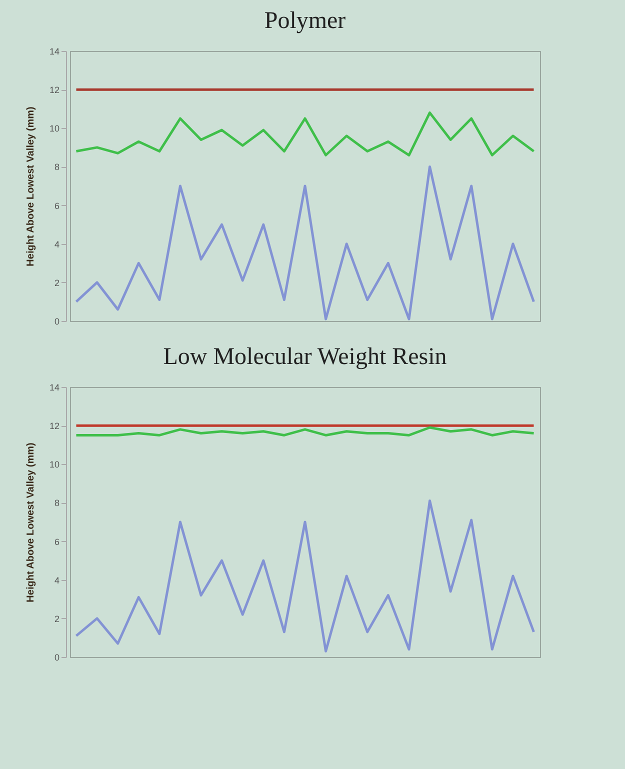  I want to click on chart-title: Polymer, so click(305, 21).